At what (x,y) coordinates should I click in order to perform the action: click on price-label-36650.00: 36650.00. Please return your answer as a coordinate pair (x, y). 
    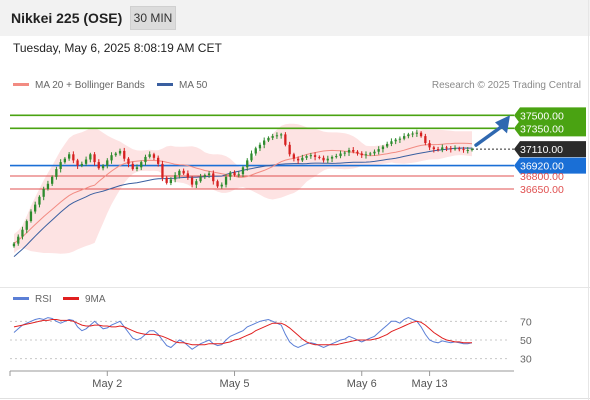
    Looking at the image, I should click on (542, 190).